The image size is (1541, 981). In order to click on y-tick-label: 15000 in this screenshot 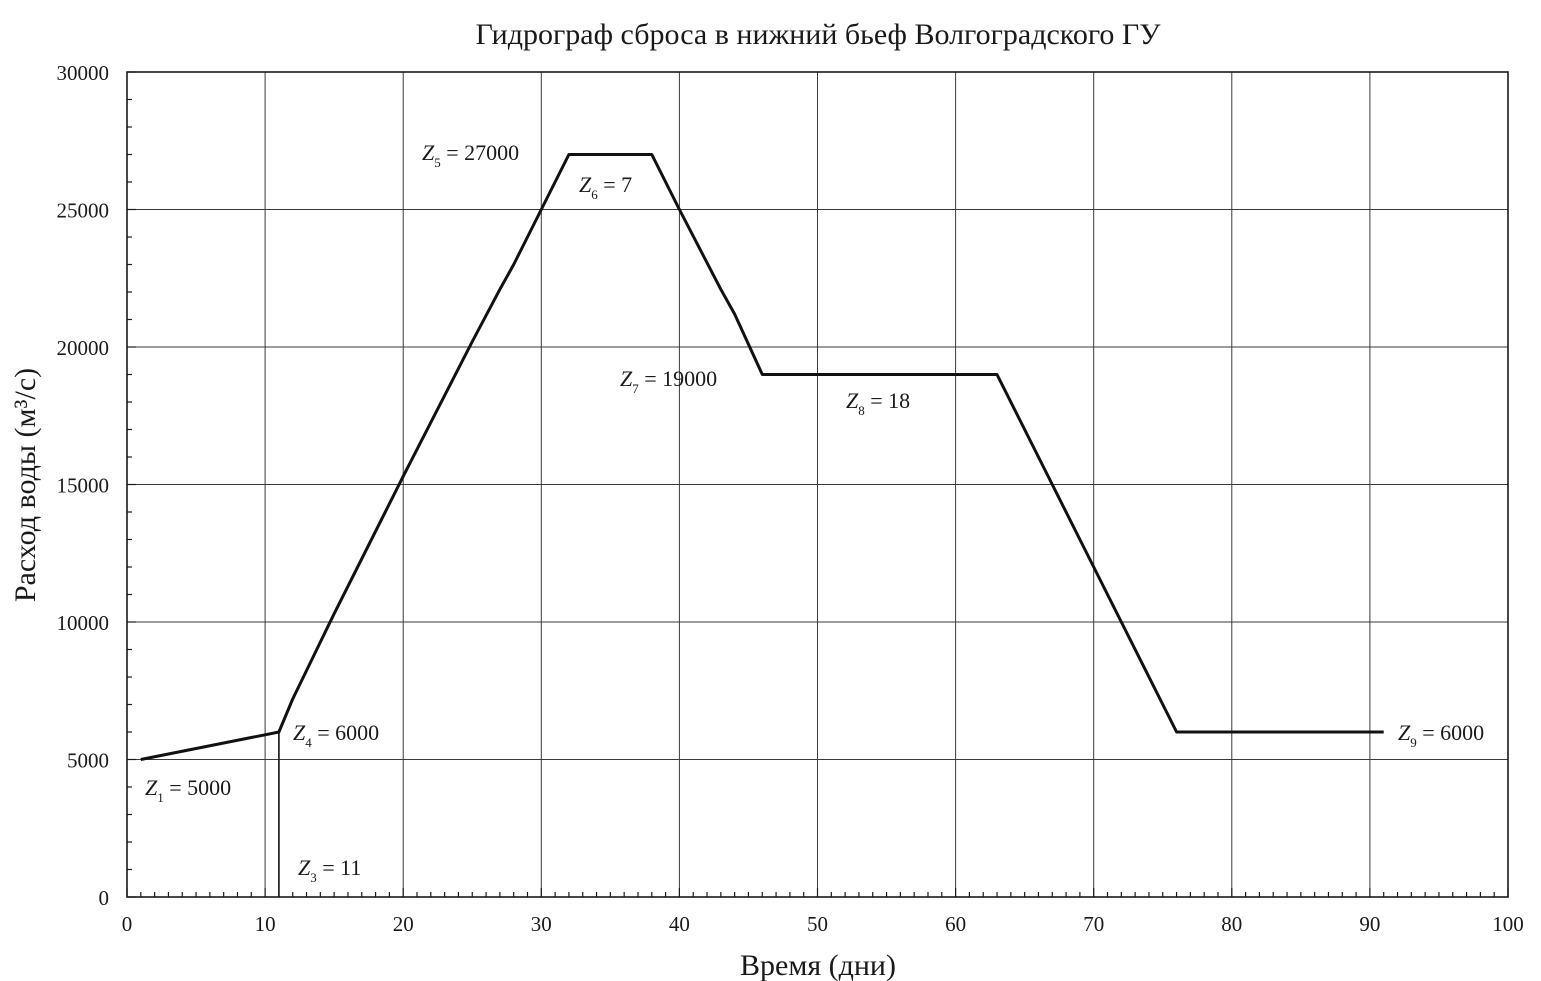, I will do `click(83, 486)`.